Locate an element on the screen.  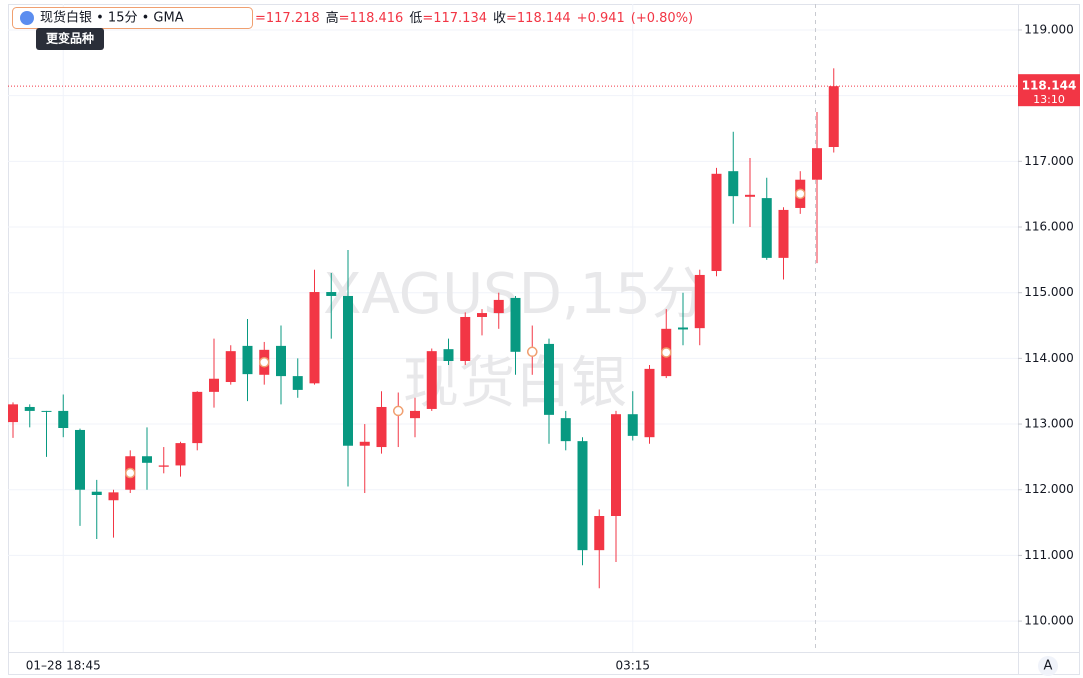
tooltip: 更变品种 is located at coordinates (70, 38).